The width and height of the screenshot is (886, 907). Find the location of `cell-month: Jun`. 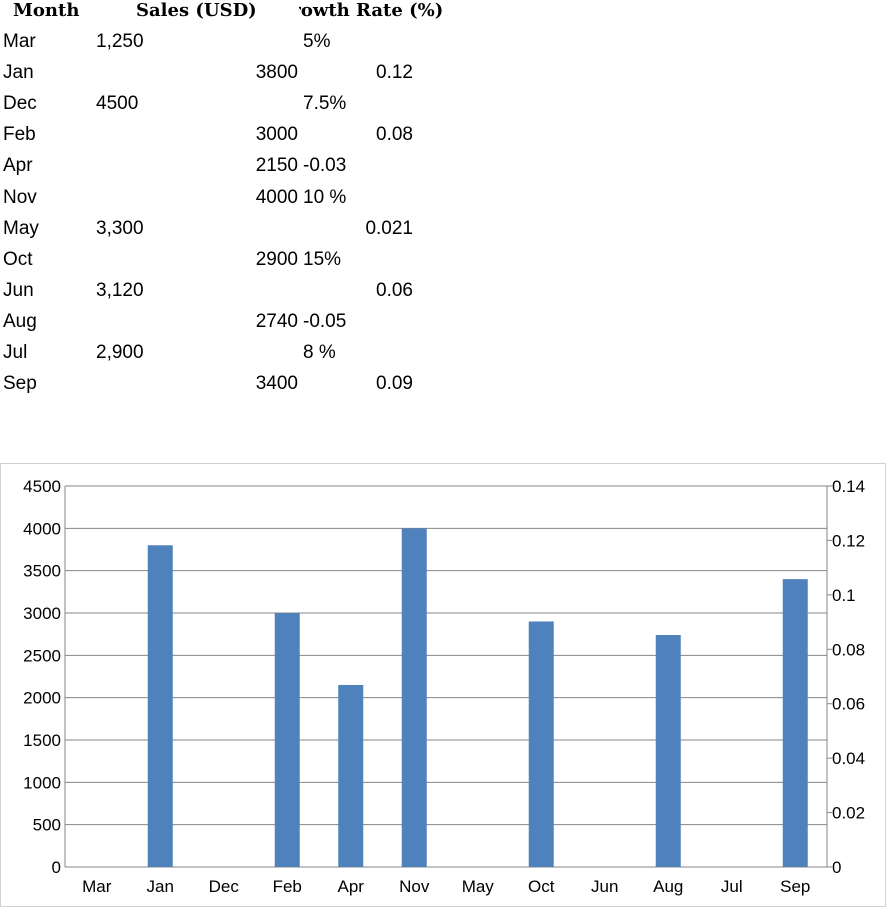

cell-month: Jun is located at coordinates (18, 290).